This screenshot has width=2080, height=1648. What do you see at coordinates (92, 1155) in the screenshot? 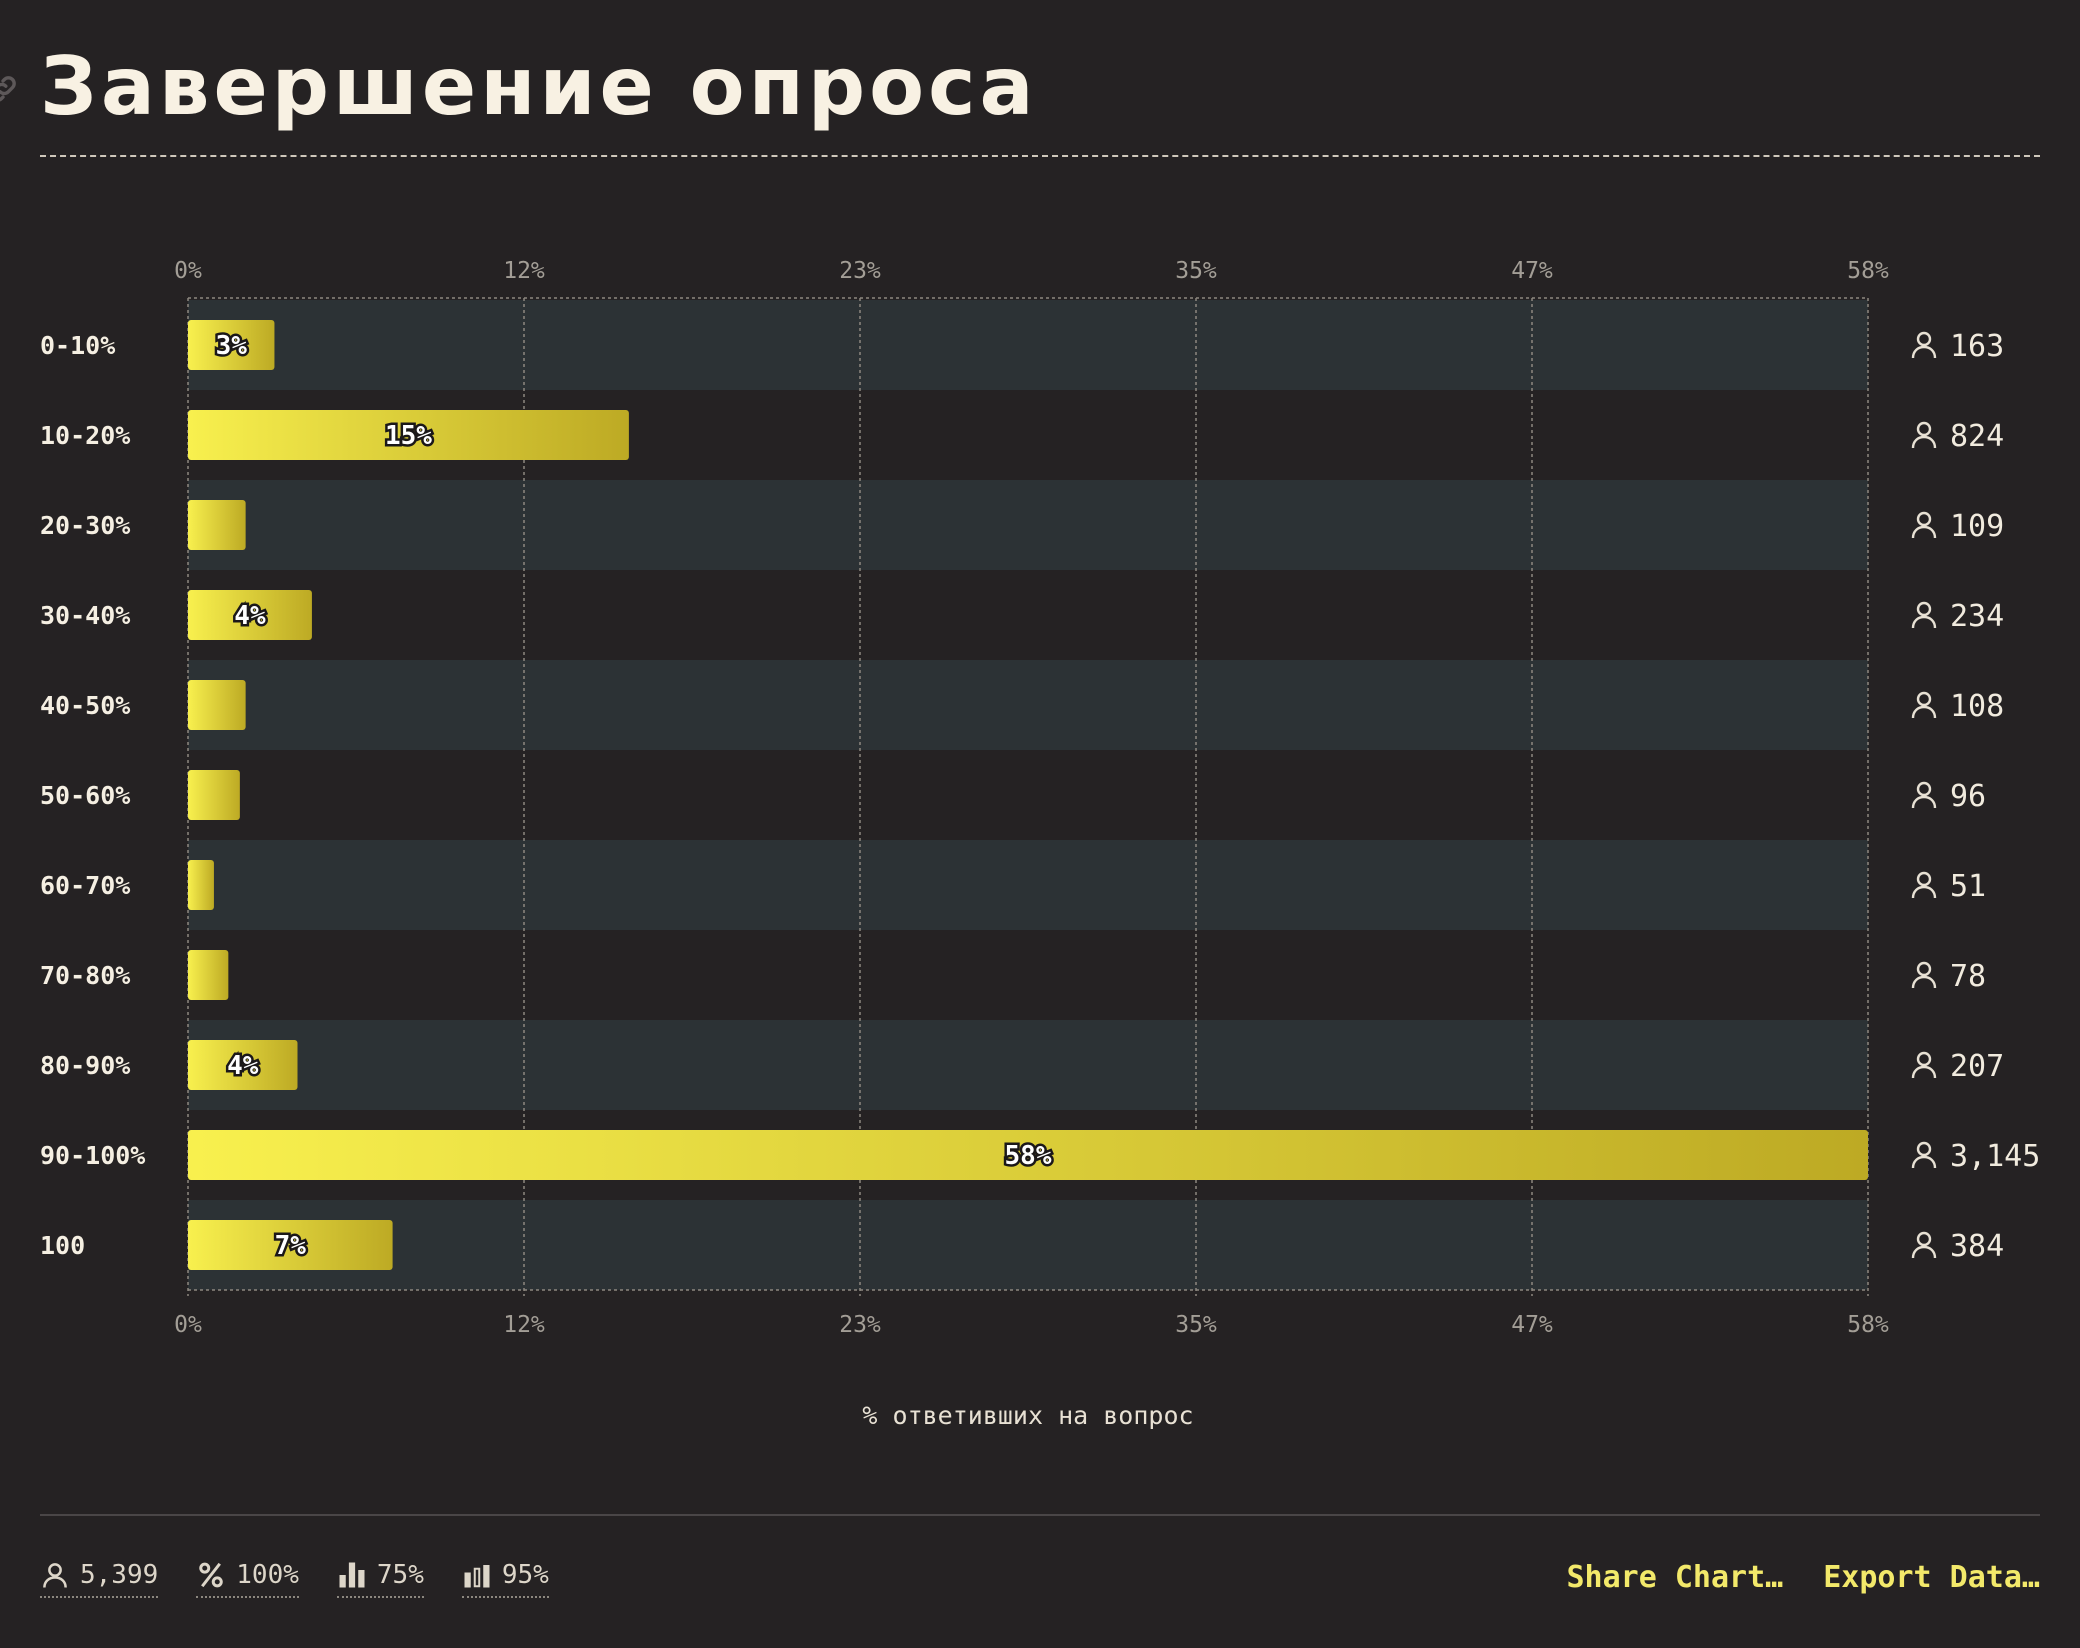
I see `category-label: 90-100%` at bounding box center [92, 1155].